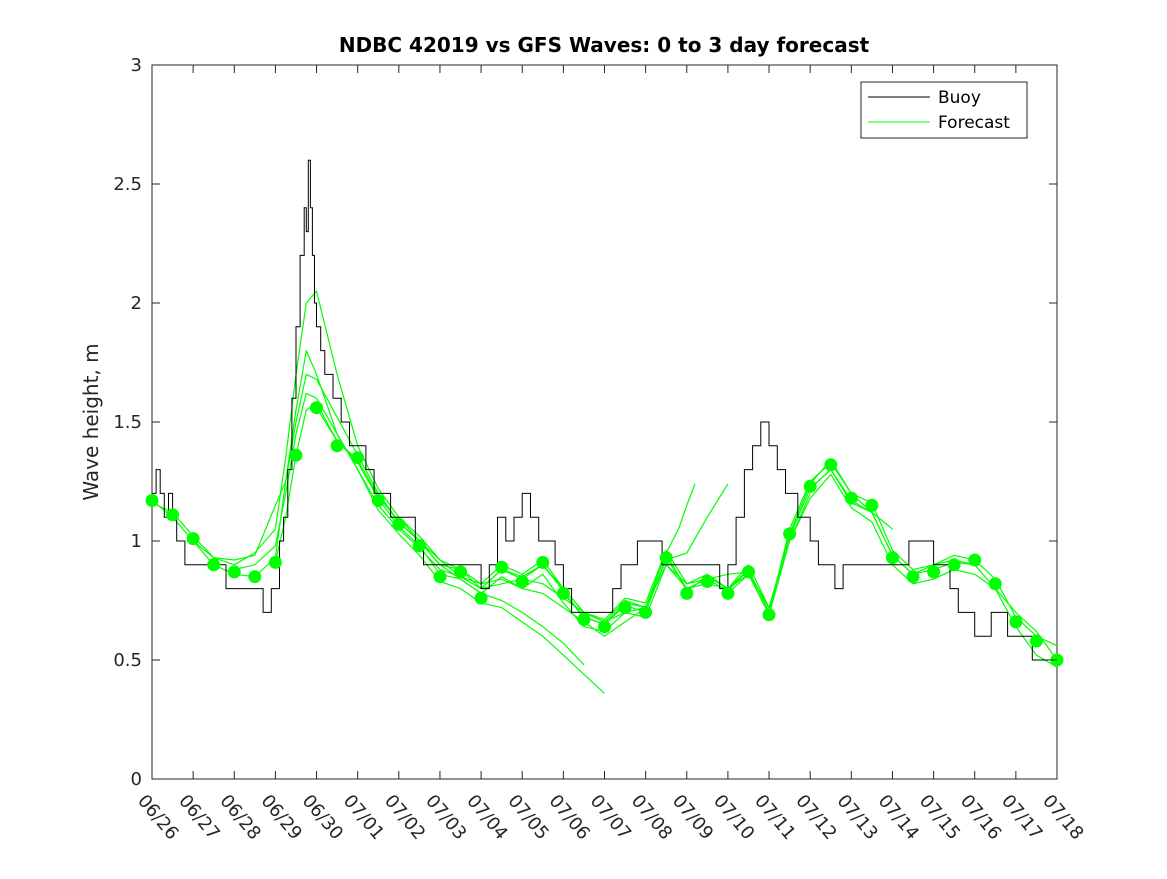  What do you see at coordinates (959, 98) in the screenshot?
I see `legend-label-buoy: Buoy` at bounding box center [959, 98].